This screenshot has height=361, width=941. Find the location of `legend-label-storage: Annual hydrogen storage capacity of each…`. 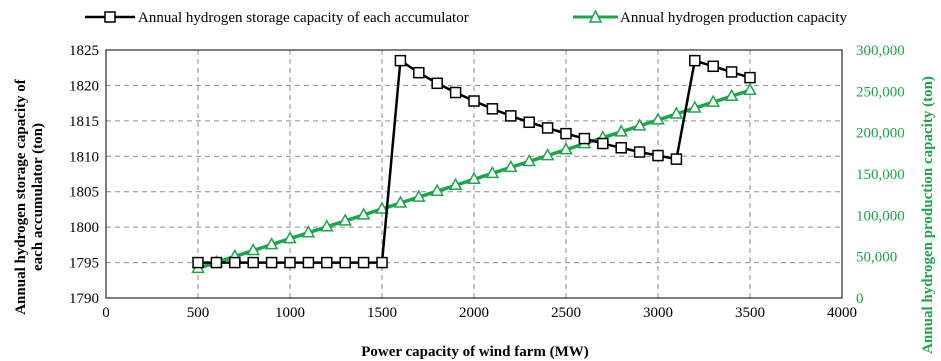

legend-label-storage: Annual hydrogen storage capacity of each… is located at coordinates (303, 18).